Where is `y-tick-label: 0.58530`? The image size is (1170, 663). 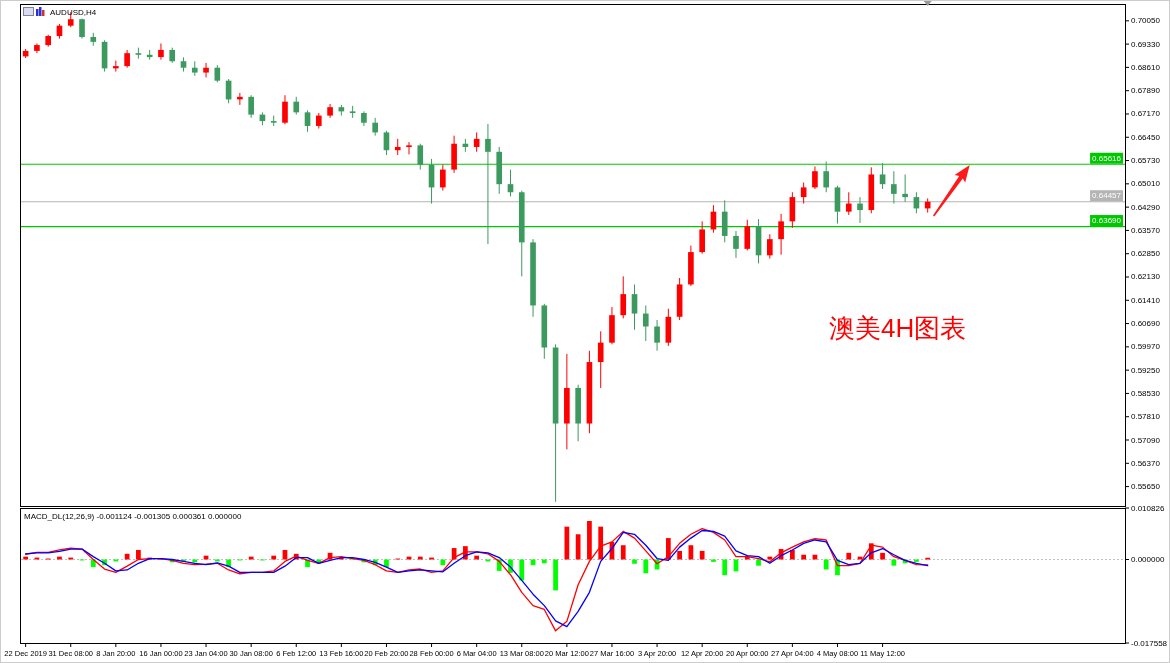 y-tick-label: 0.58530 is located at coordinates (1146, 393).